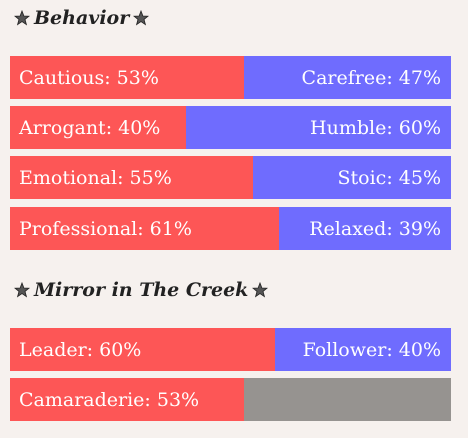 Image resolution: width=468 pixels, height=438 pixels. I want to click on trait-left-segment: Camaraderie: 53%, so click(127, 399).